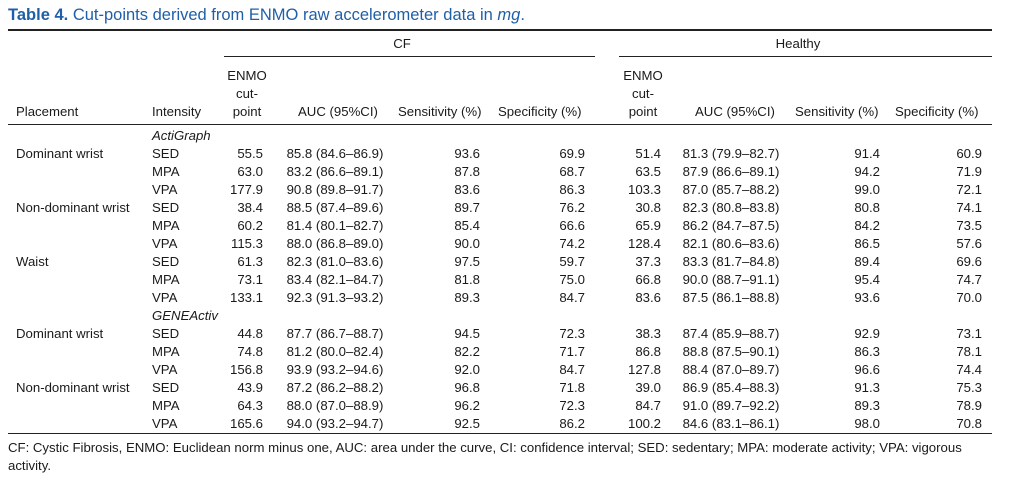 This screenshot has height=481, width=1011. What do you see at coordinates (335, 369) in the screenshot?
I see `cell-cf-auc: 93.9 (93.2–94.6)` at bounding box center [335, 369].